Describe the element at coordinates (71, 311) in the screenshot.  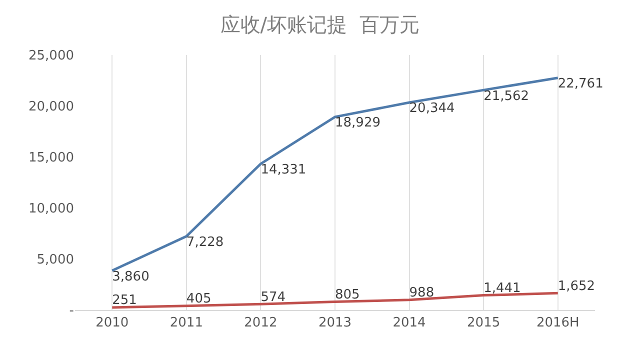
I see `y-tick-label: -` at that location.